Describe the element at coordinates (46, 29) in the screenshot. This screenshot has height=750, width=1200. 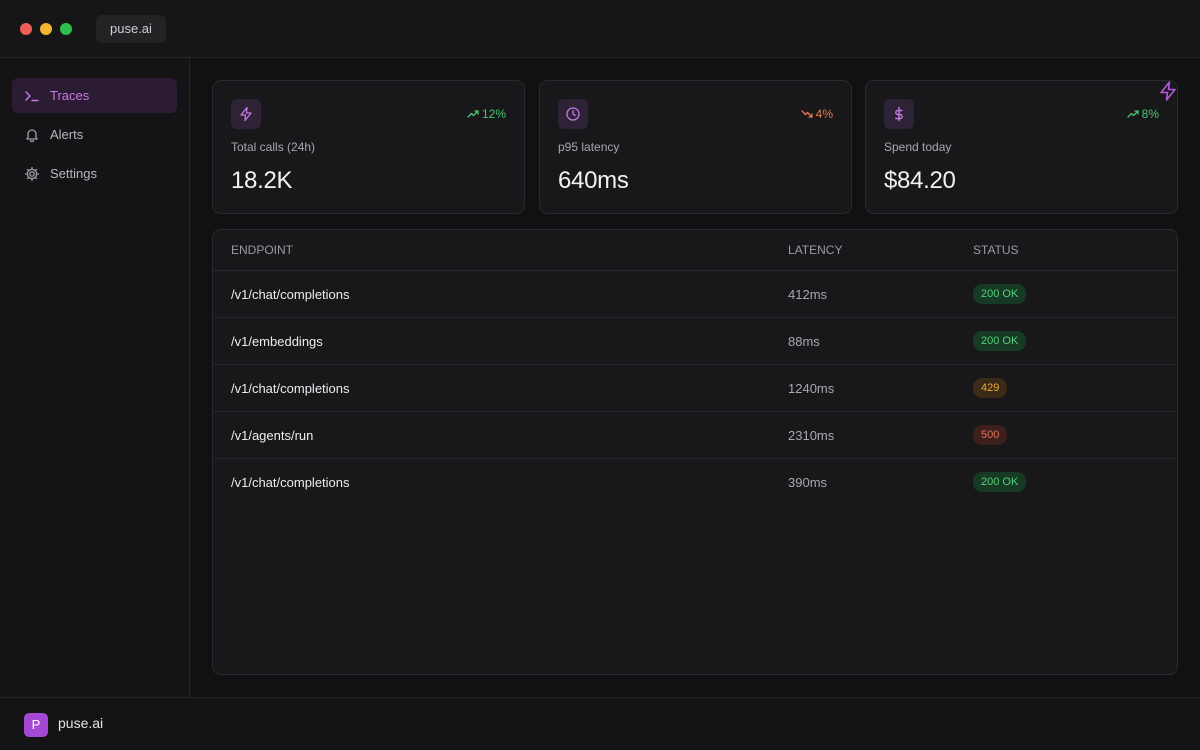
I see `window-minimize-button` at that location.